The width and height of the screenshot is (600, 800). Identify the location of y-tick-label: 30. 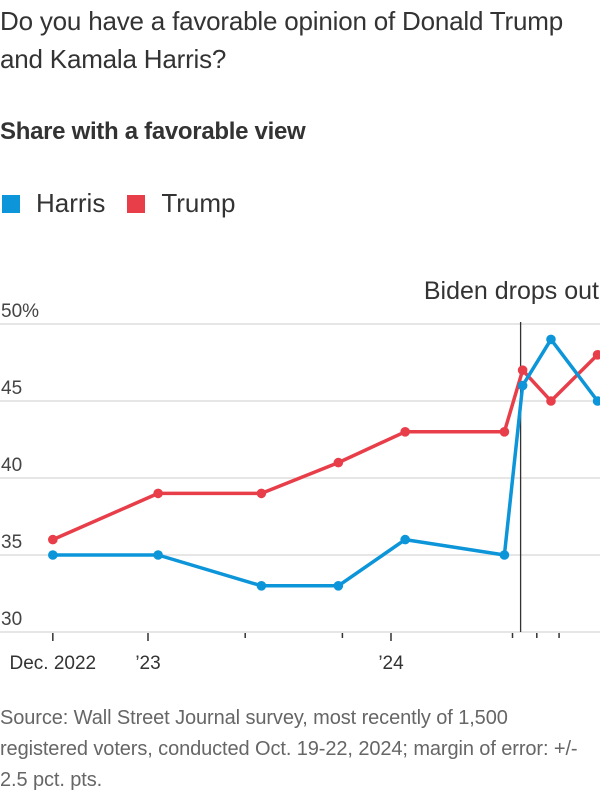
(11, 619).